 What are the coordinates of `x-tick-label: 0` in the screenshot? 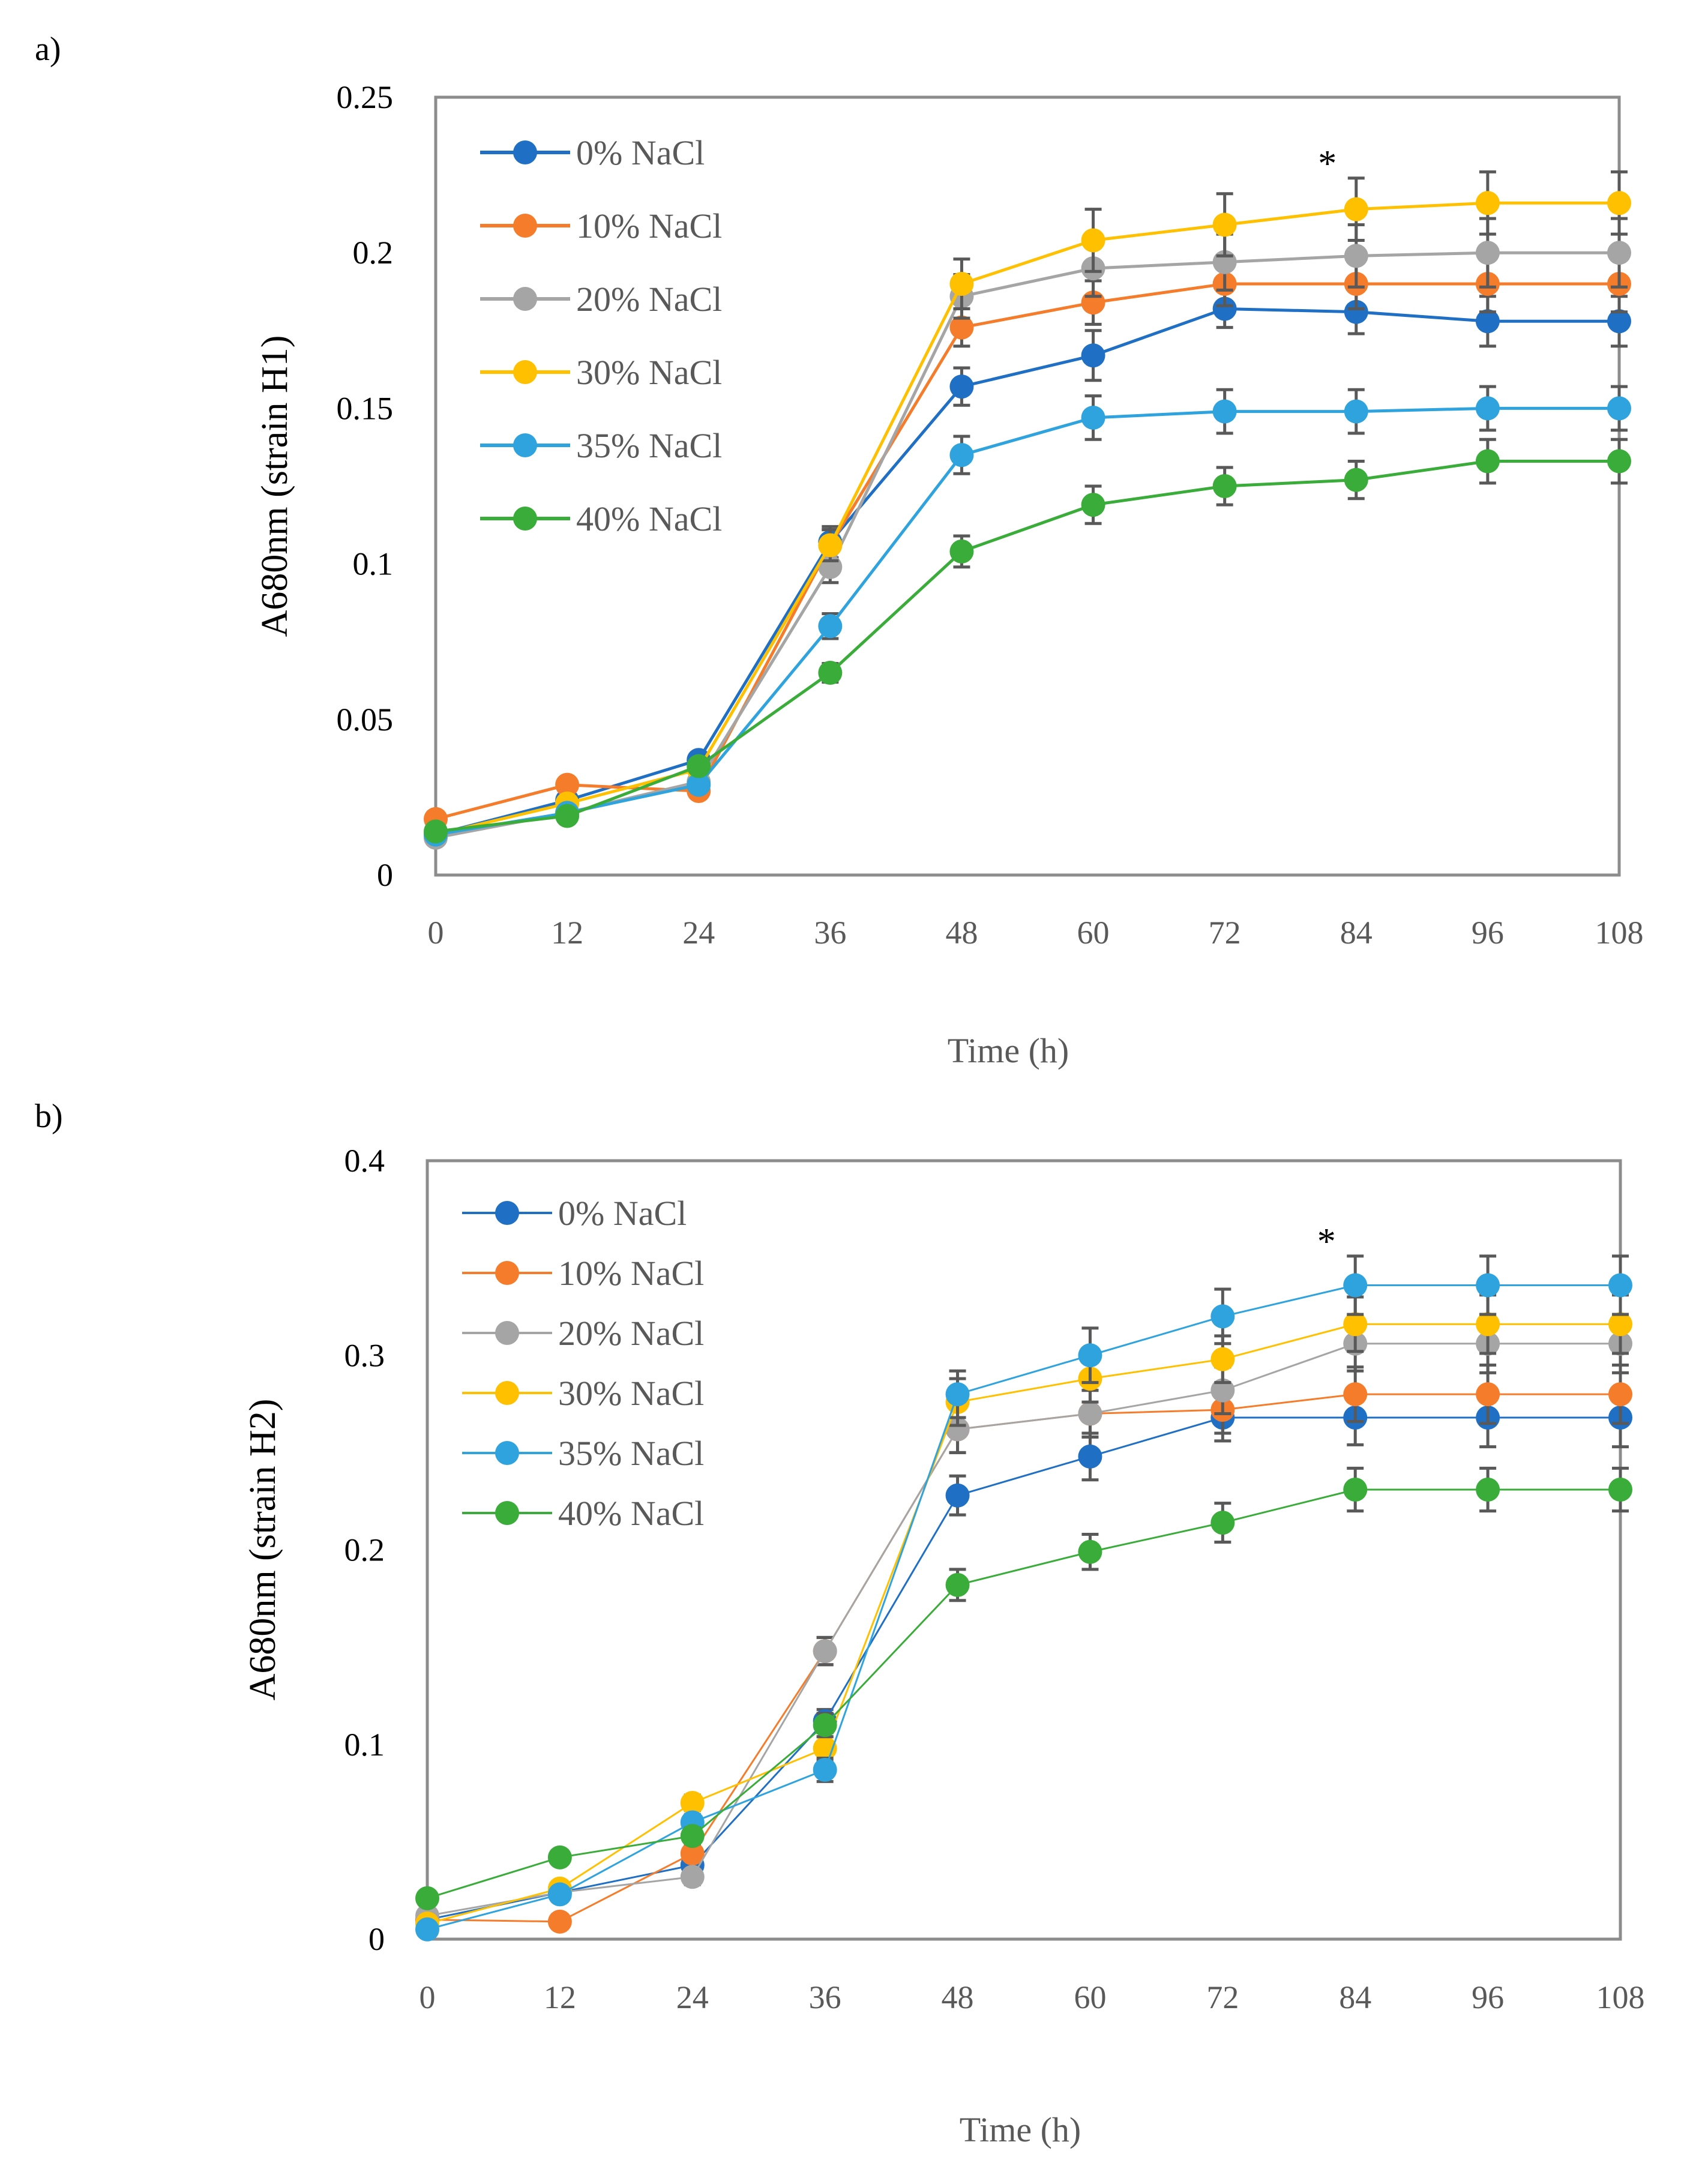 It's located at (436, 933).